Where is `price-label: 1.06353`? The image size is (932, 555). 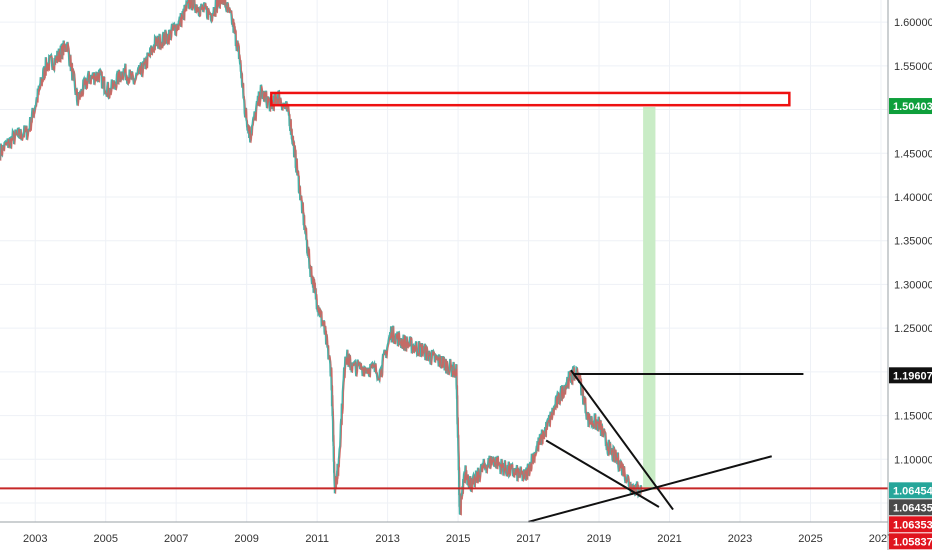
price-label: 1.06353 is located at coordinates (912, 525).